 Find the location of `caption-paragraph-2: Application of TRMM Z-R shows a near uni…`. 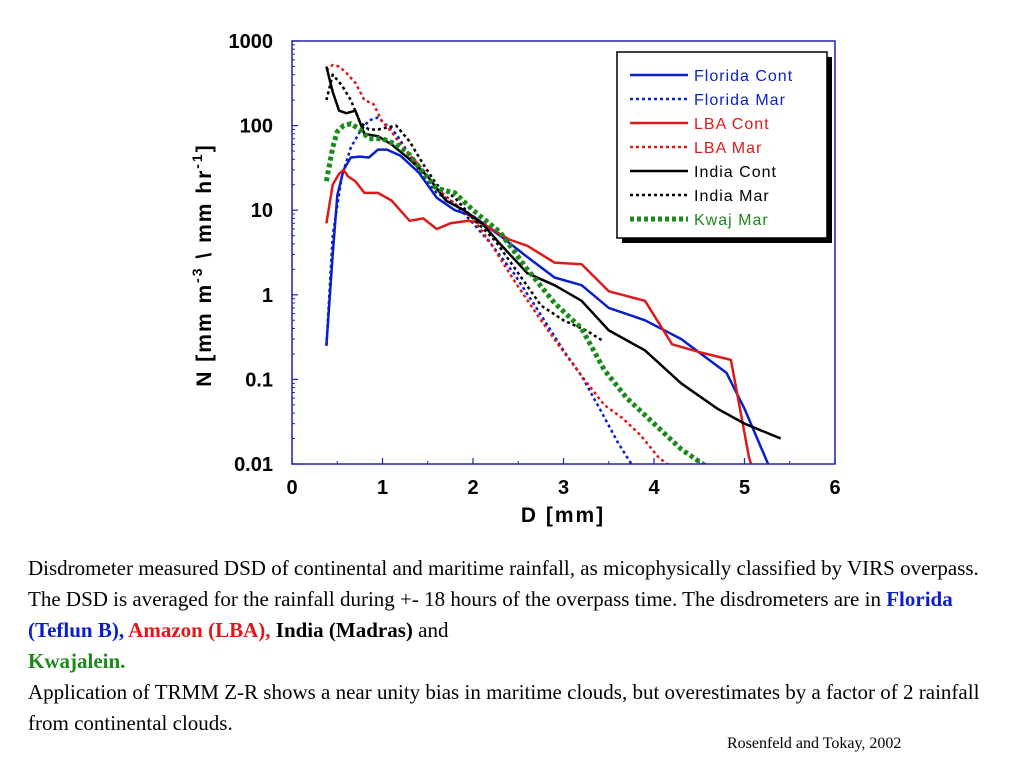

caption-paragraph-2: Application of TRMM Z-R shows a near uni… is located at coordinates (504, 707).